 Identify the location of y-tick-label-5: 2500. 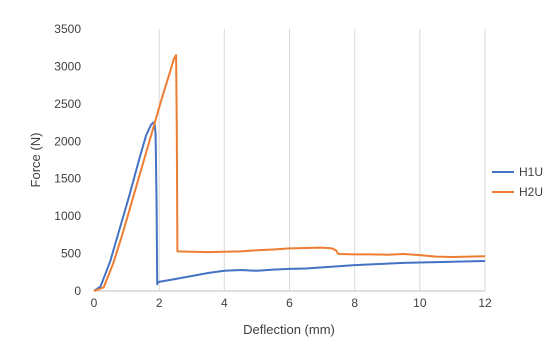
(67, 104).